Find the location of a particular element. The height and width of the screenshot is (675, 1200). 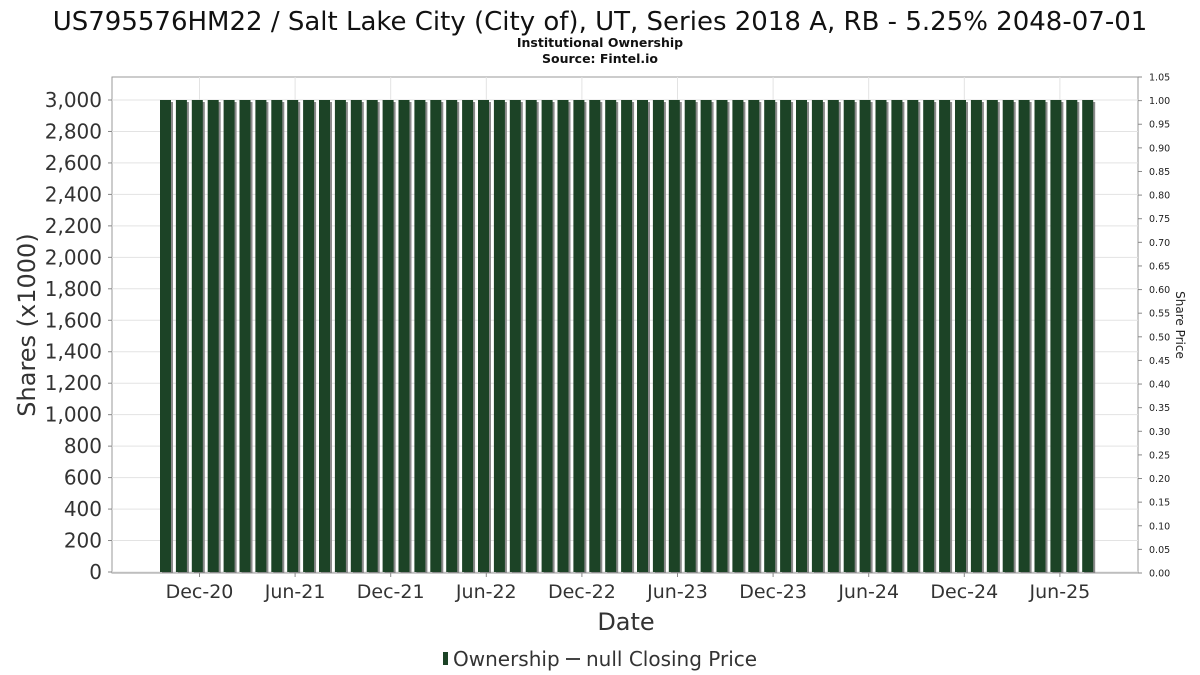

x-tick-label: Dec-23 is located at coordinates (773, 592).